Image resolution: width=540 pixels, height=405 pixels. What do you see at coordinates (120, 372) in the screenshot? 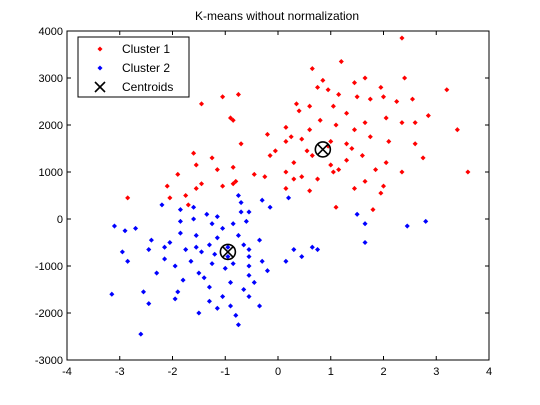
I see `x-tick-label: -3` at bounding box center [120, 372].